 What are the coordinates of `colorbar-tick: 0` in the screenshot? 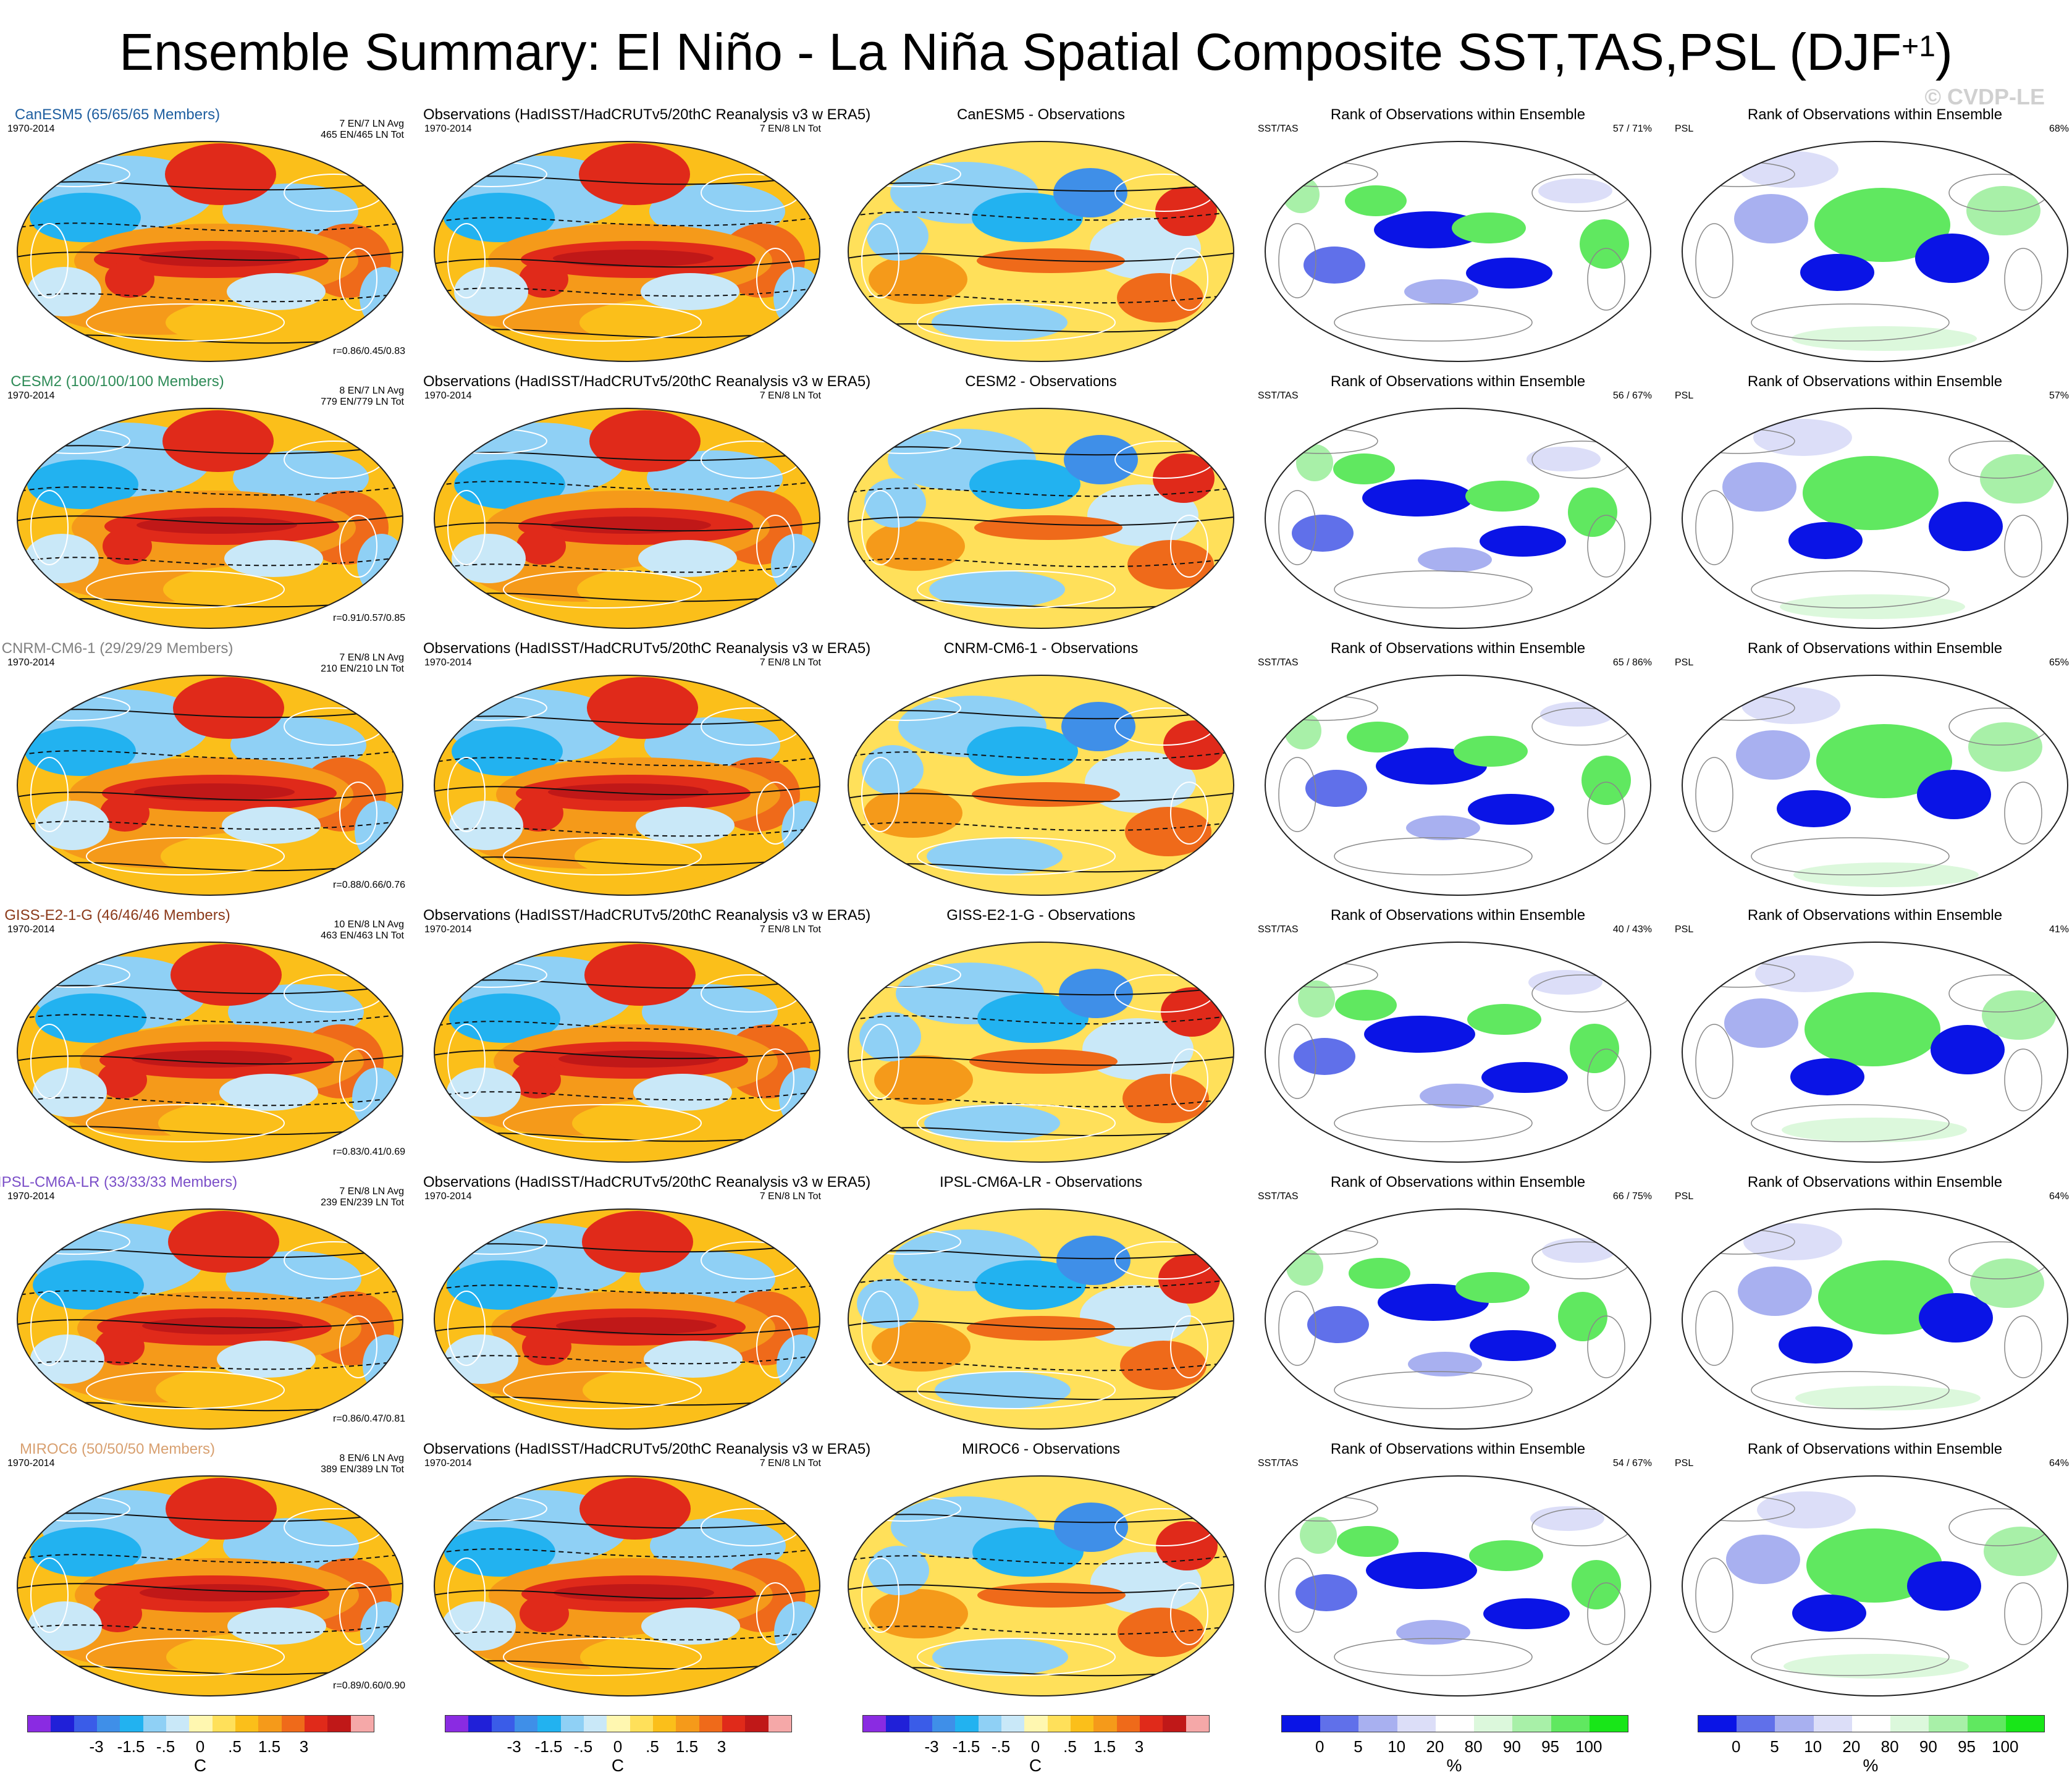 It's located at (1035, 1746).